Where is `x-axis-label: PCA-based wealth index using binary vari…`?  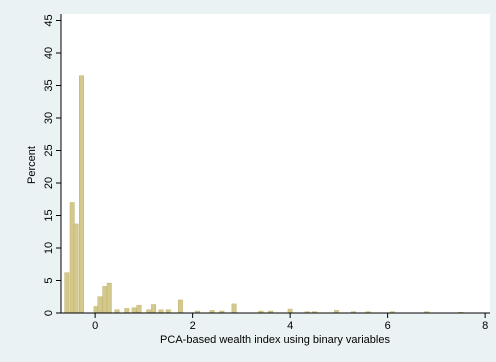 x-axis-label: PCA-based wealth index using binary vari… is located at coordinates (275, 340).